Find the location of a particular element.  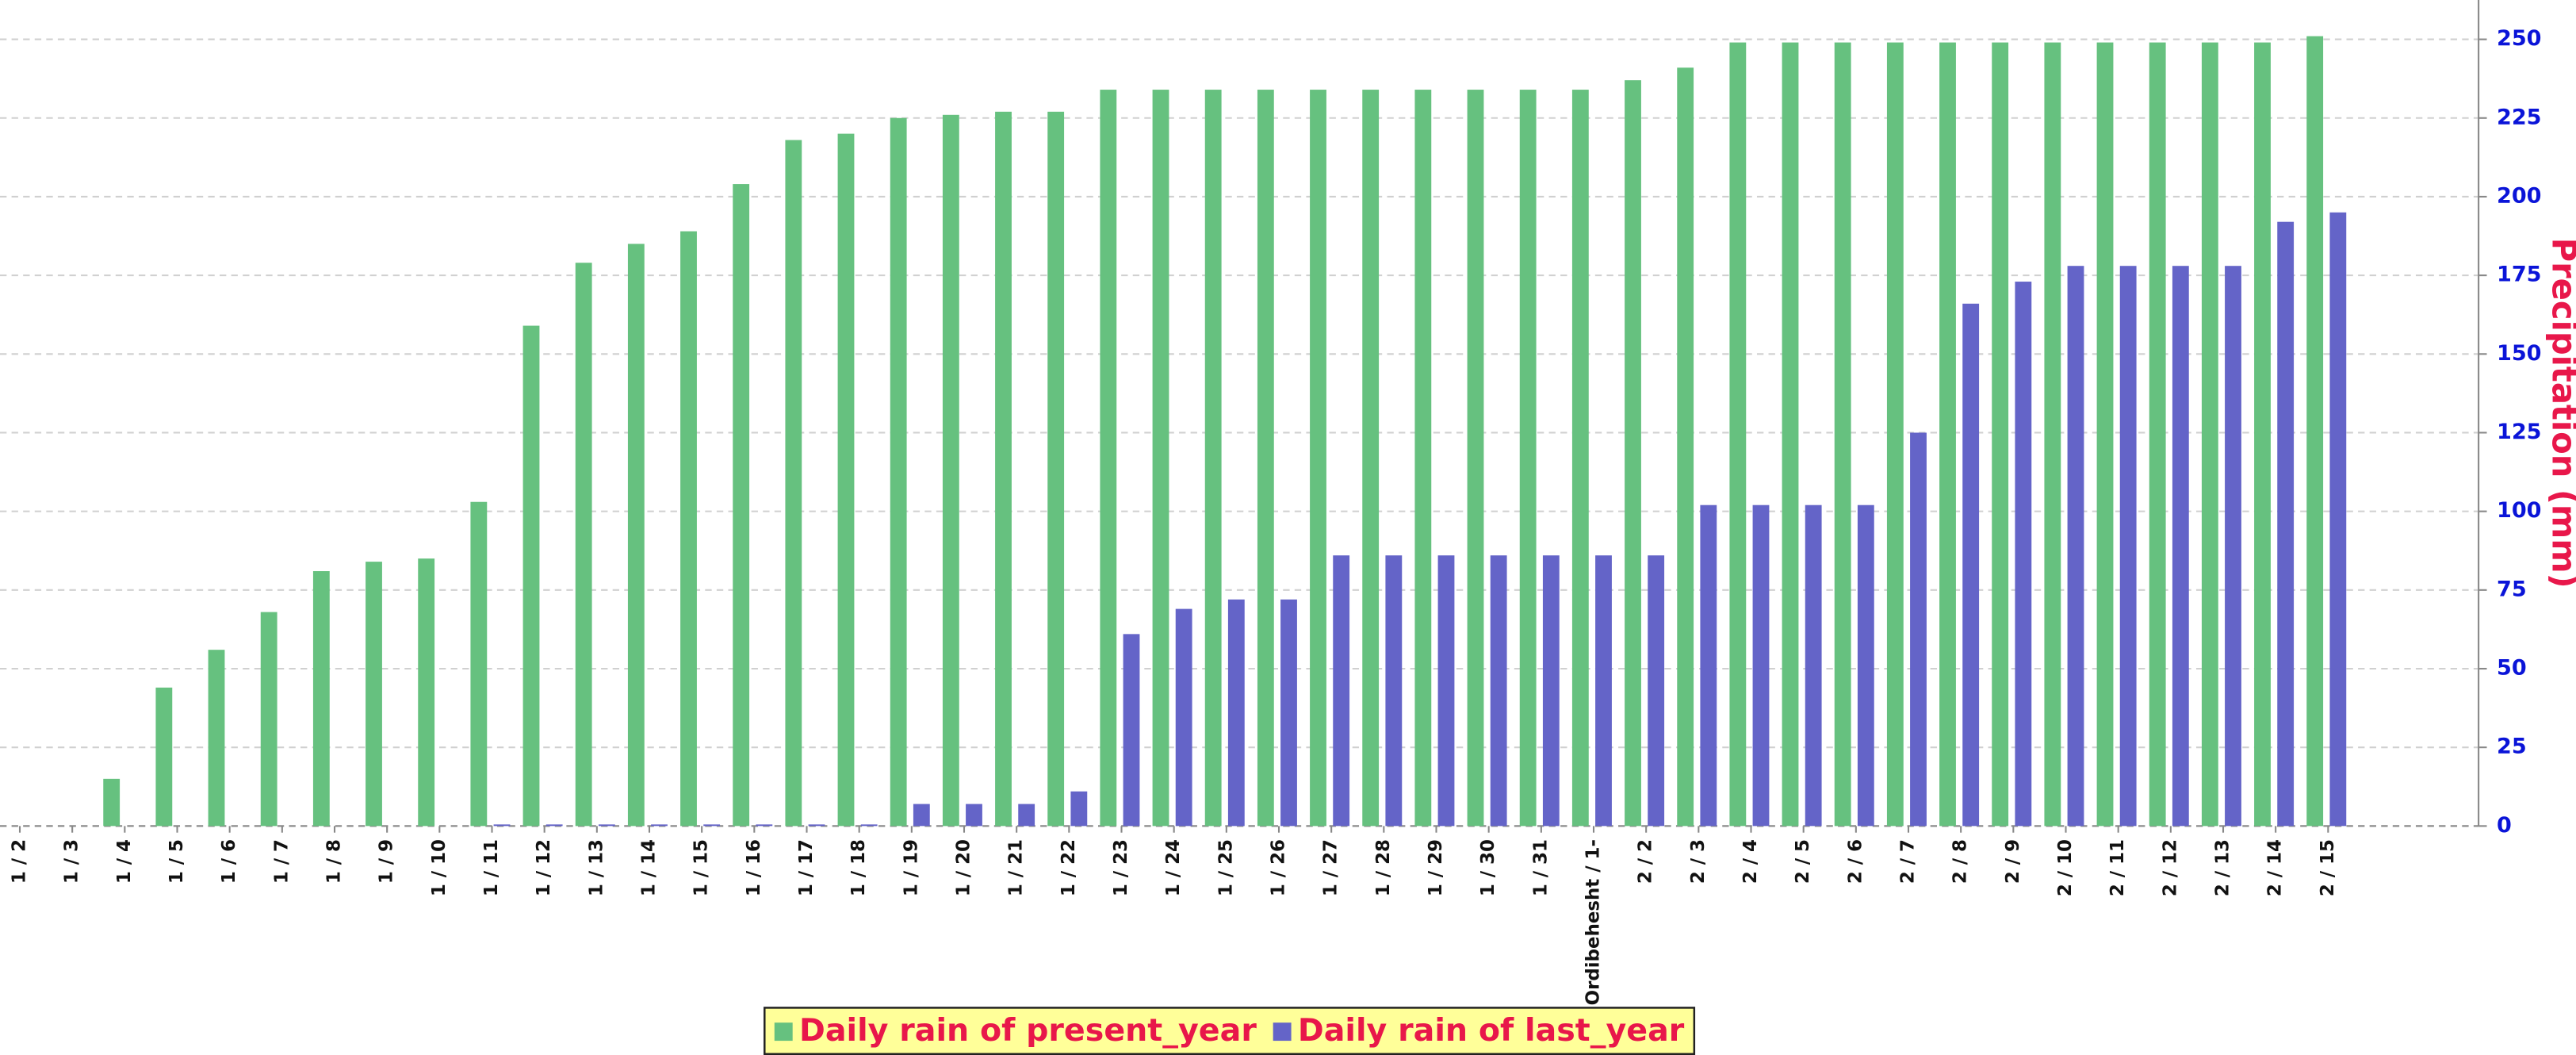

y-tick-label: 250 is located at coordinates (2519, 38).